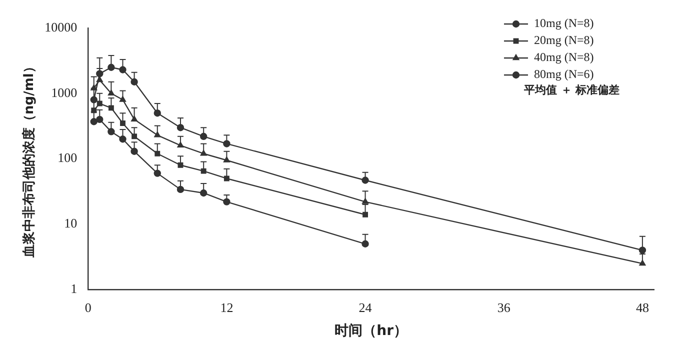 This screenshot has height=352, width=677. Describe the element at coordinates (642, 307) in the screenshot. I see `x-tick-label: 48` at that location.